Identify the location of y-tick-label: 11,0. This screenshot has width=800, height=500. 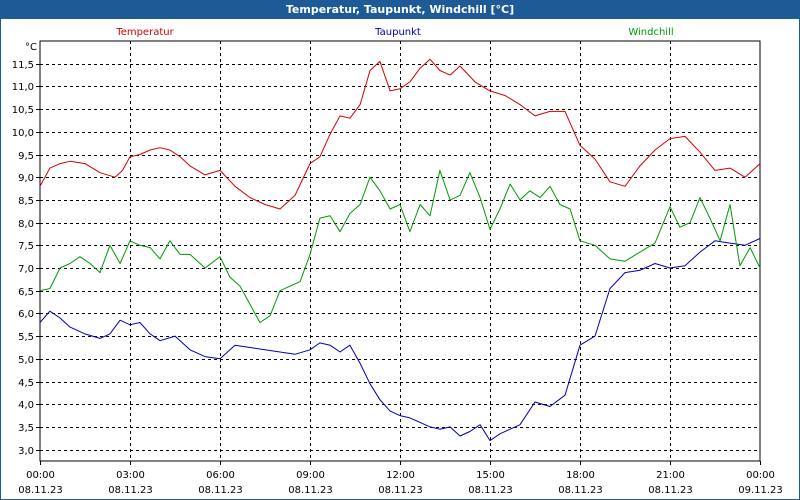
(23, 87).